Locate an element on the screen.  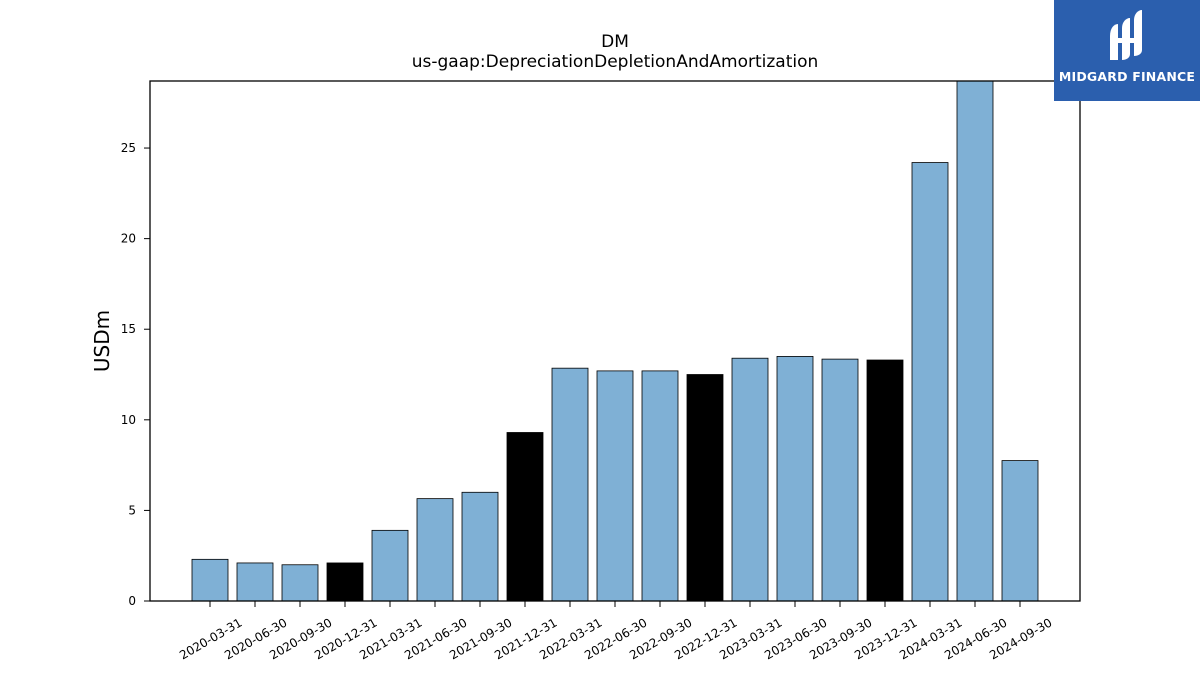
chart-title: DM is located at coordinates (615, 42).